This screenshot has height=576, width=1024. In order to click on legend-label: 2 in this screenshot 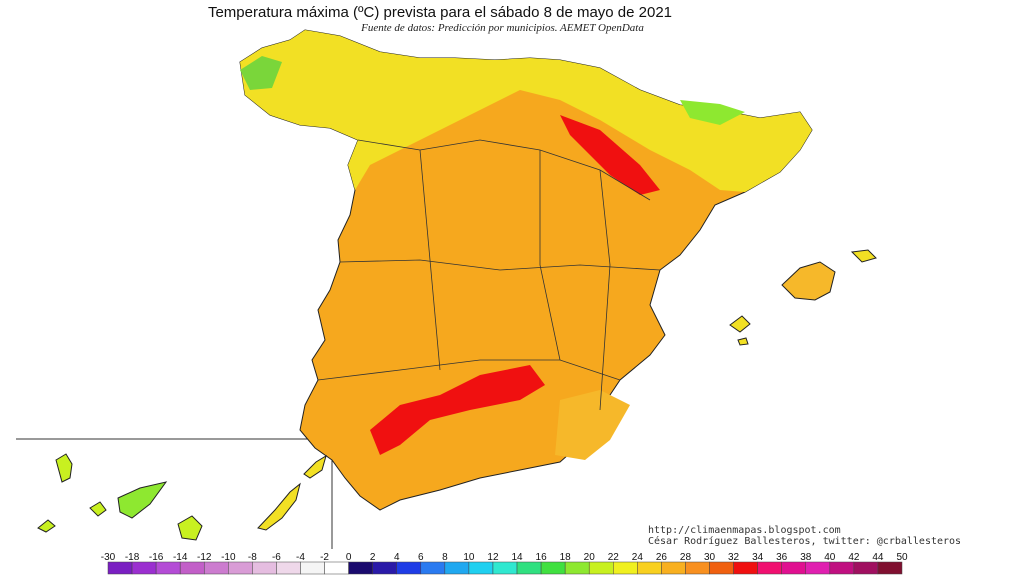, I will do `click(373, 557)`.